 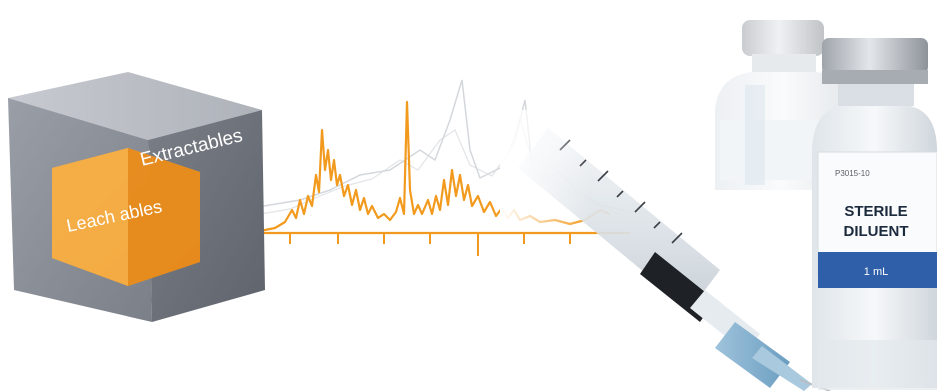 What do you see at coordinates (852, 173) in the screenshot?
I see `vial-code-text: P3015-10` at bounding box center [852, 173].